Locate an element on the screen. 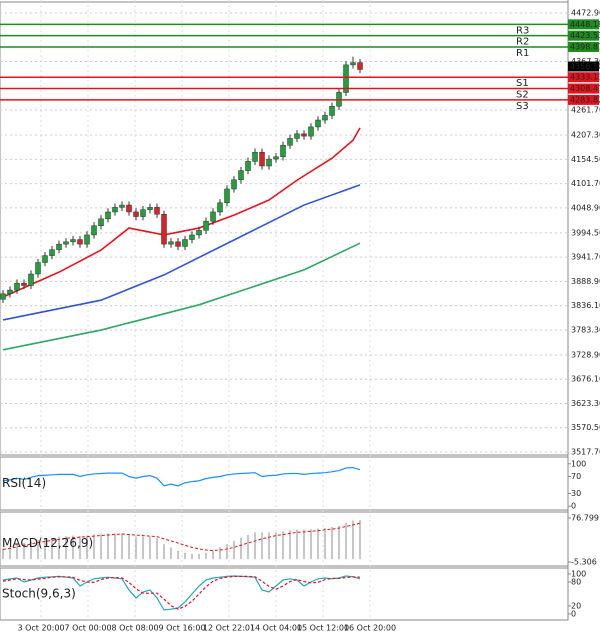  y-tick-label: 4207.30 is located at coordinates (585, 135).